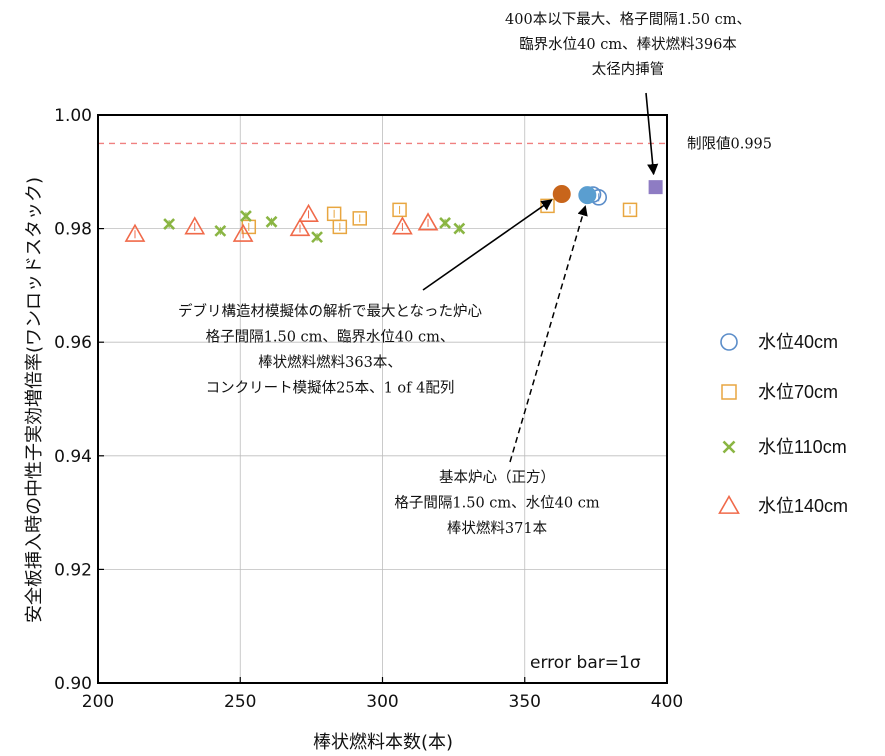 This screenshot has height=756, width=885. What do you see at coordinates (783, 424) in the screenshot?
I see `legend: 水位40cm 水位70cm 水位110cm 水位140cm` at bounding box center [783, 424].